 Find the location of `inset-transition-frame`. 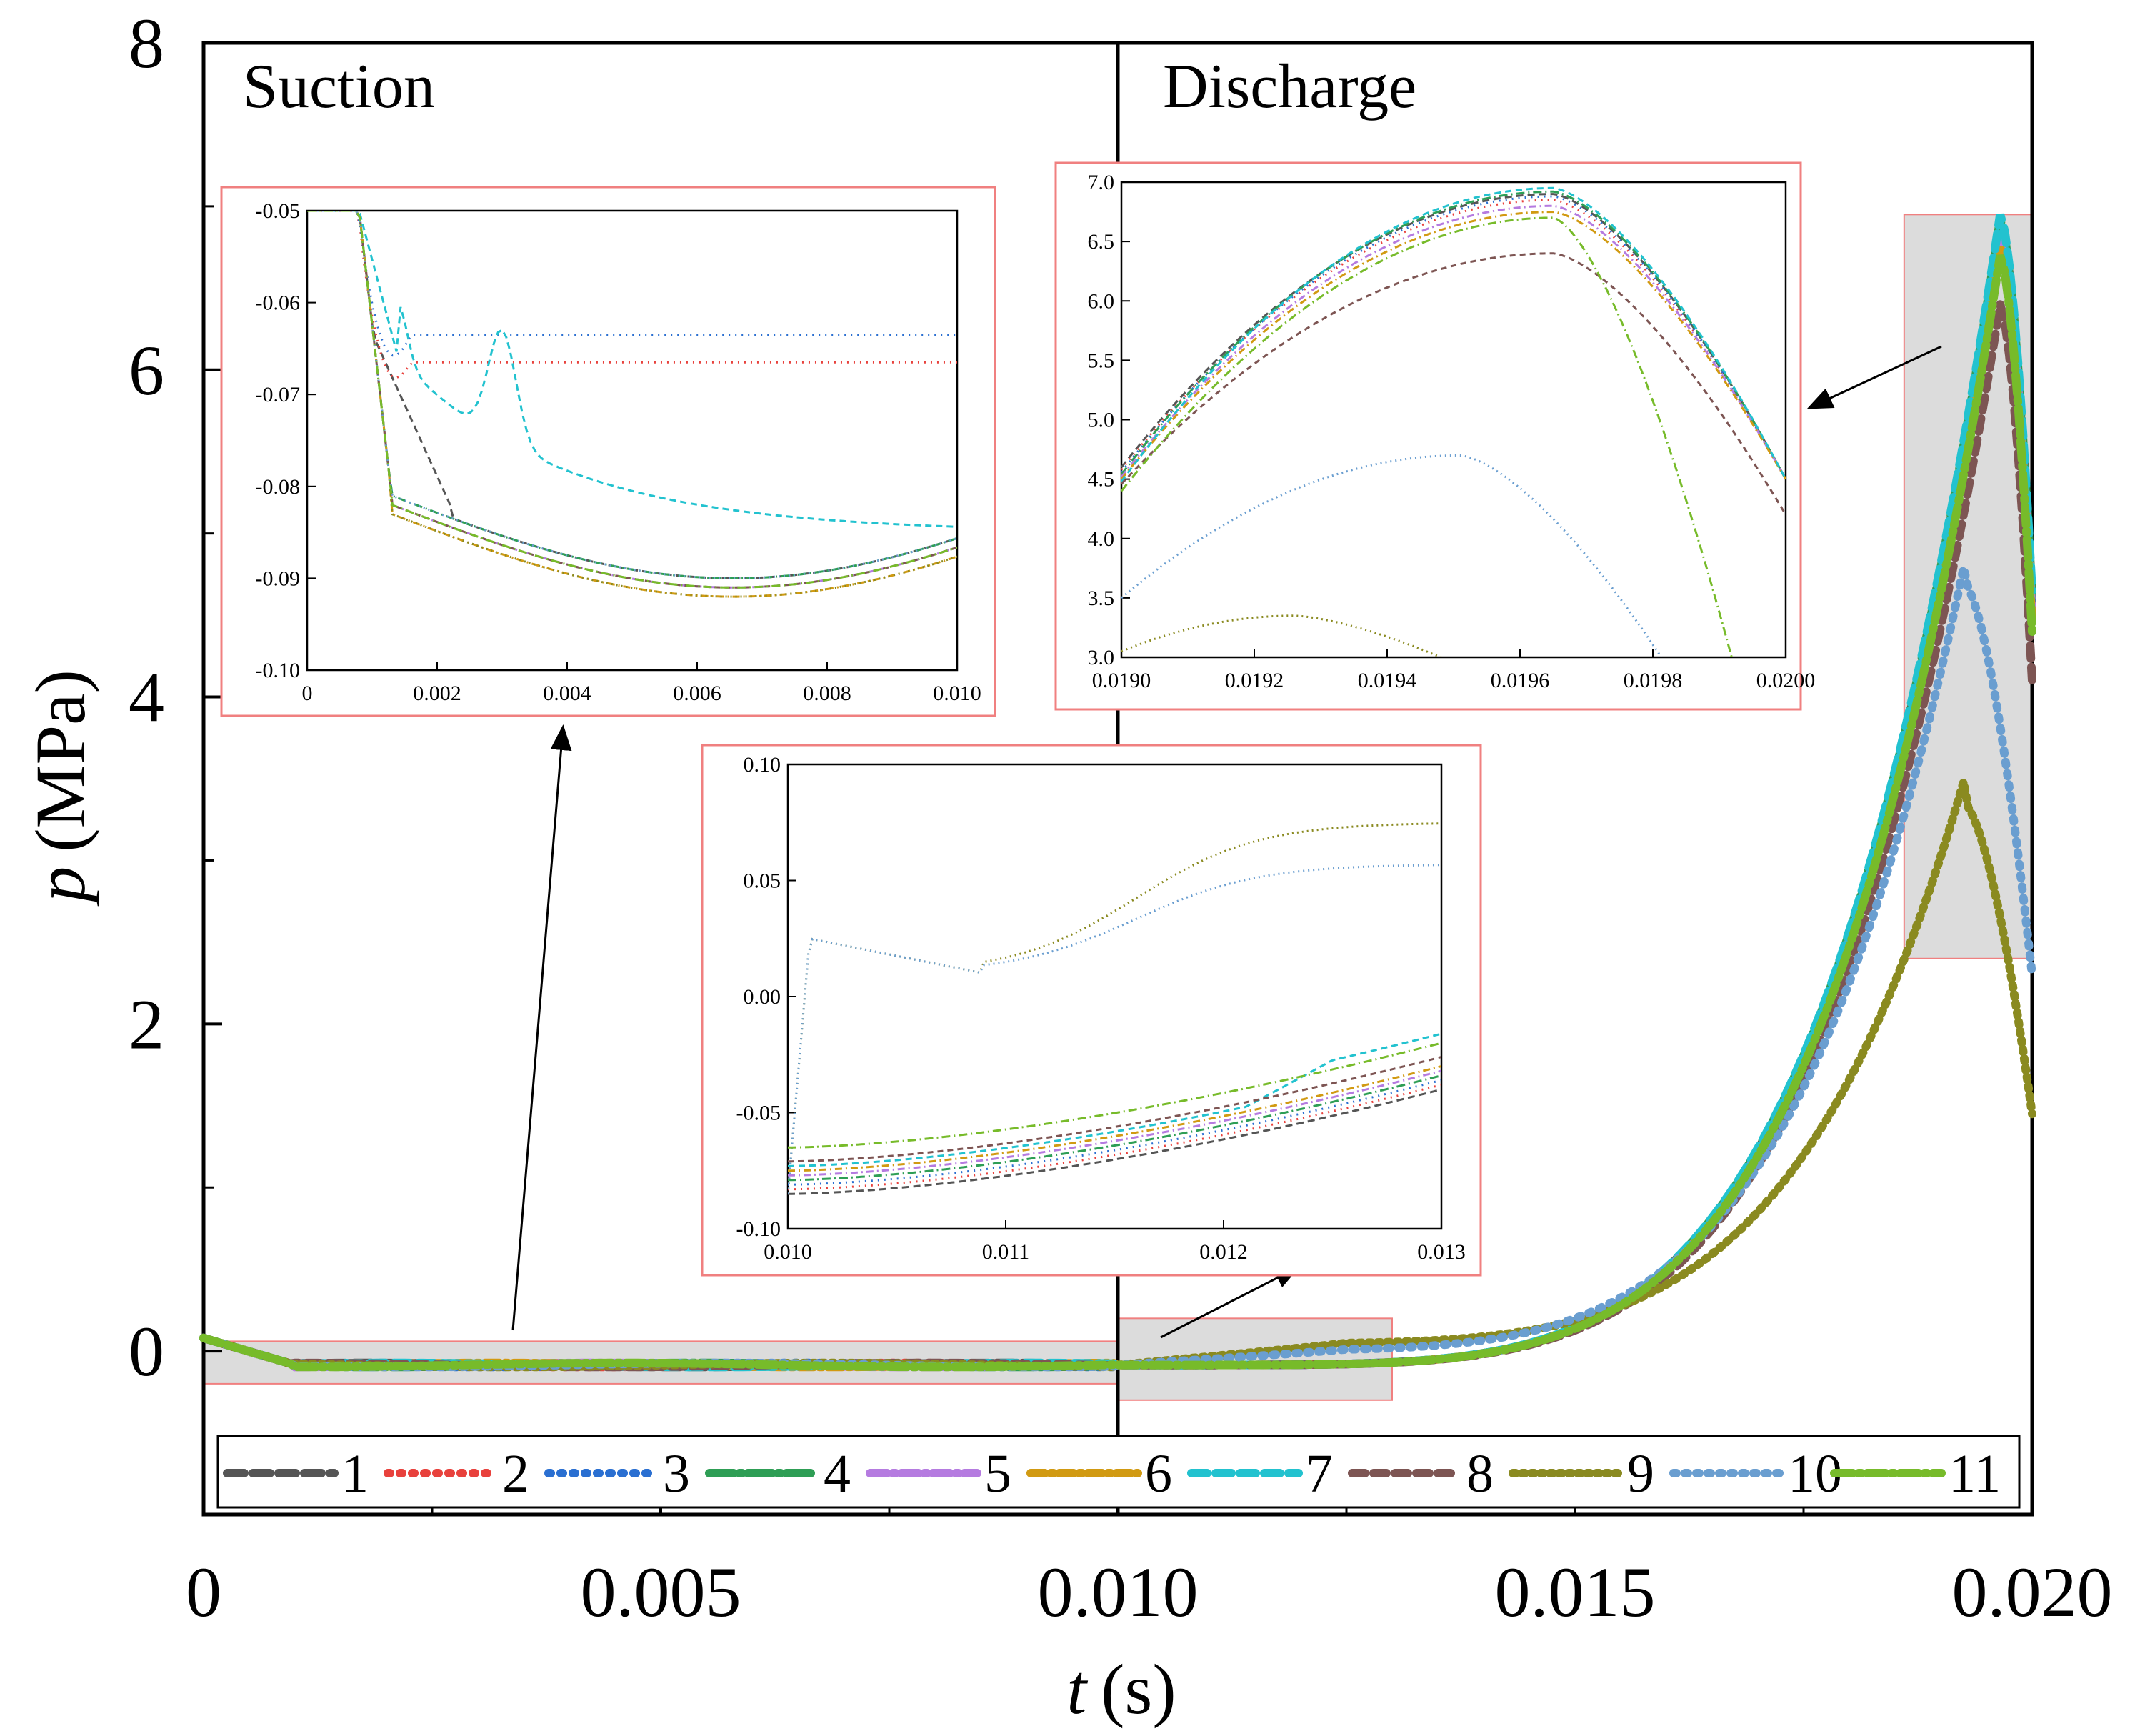

inset-transition-frame is located at coordinates (1114, 996).